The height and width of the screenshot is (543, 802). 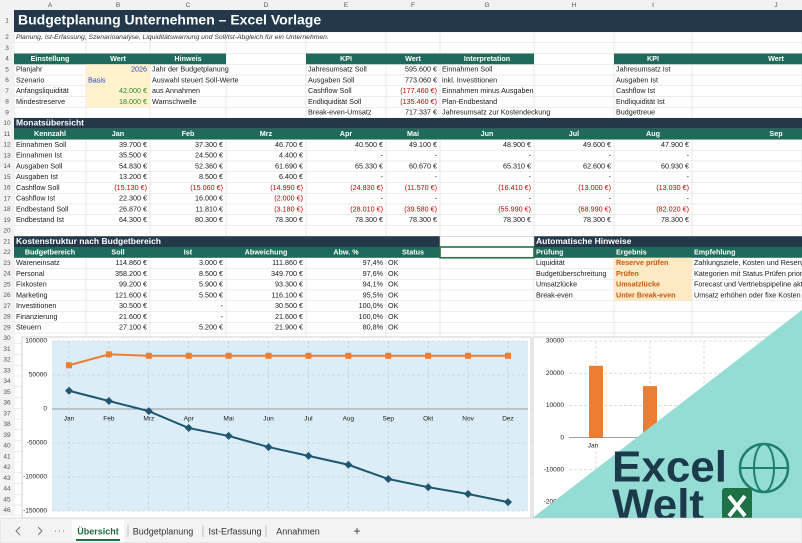 I want to click on table-header: Abw. %, so click(x=346, y=251).